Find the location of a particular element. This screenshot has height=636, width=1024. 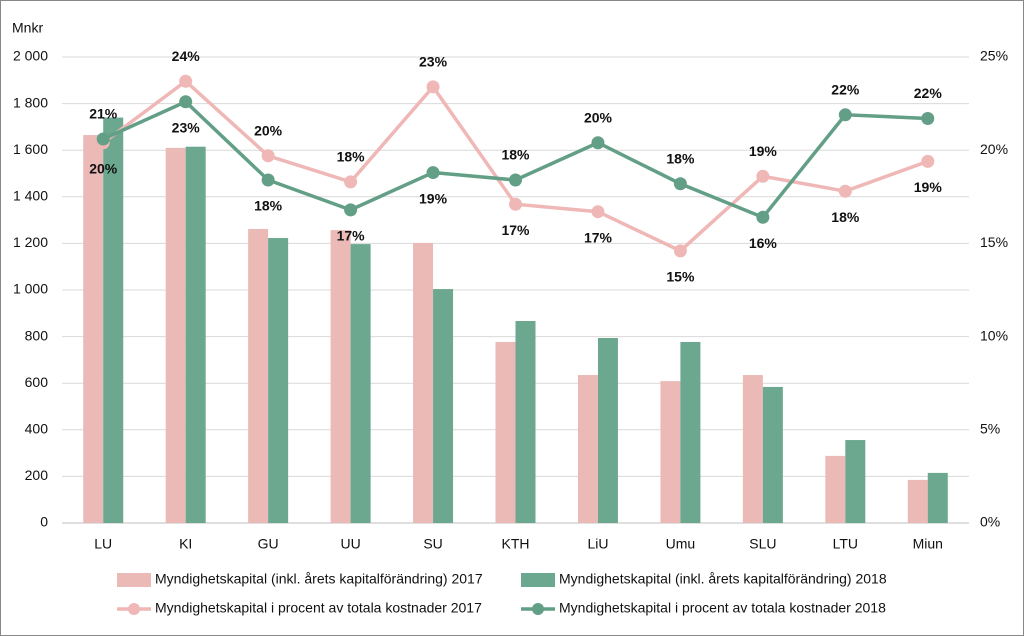

x-tick-label: LiU is located at coordinates (597, 544).